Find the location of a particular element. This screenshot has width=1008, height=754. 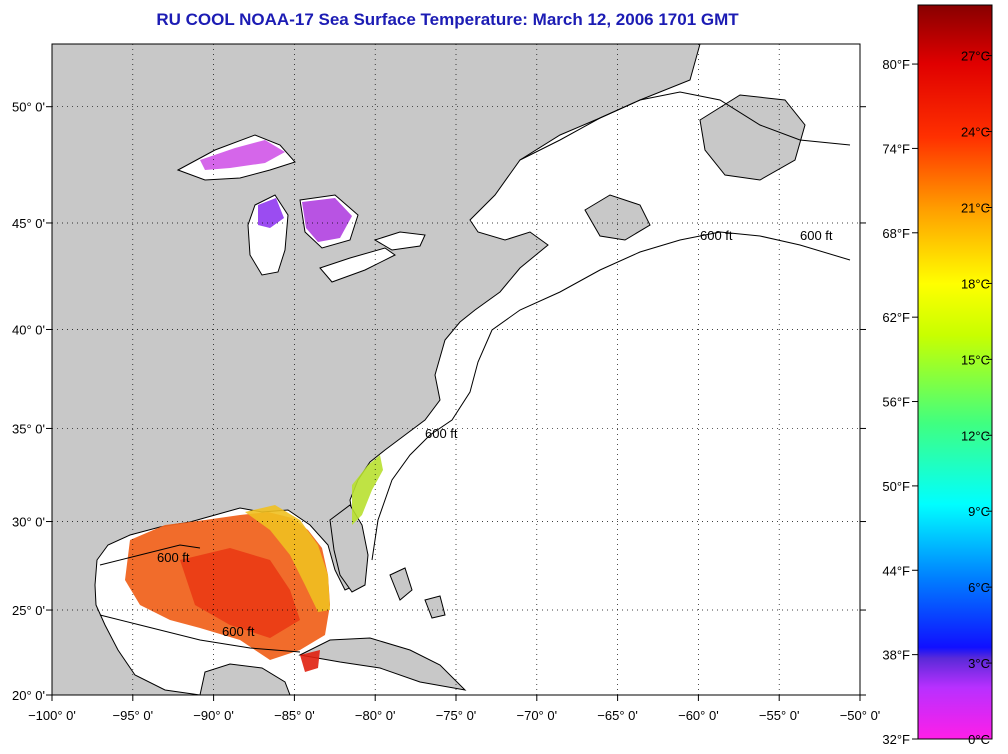

lat-tick-label: 50° 0' is located at coordinates (28, 107).